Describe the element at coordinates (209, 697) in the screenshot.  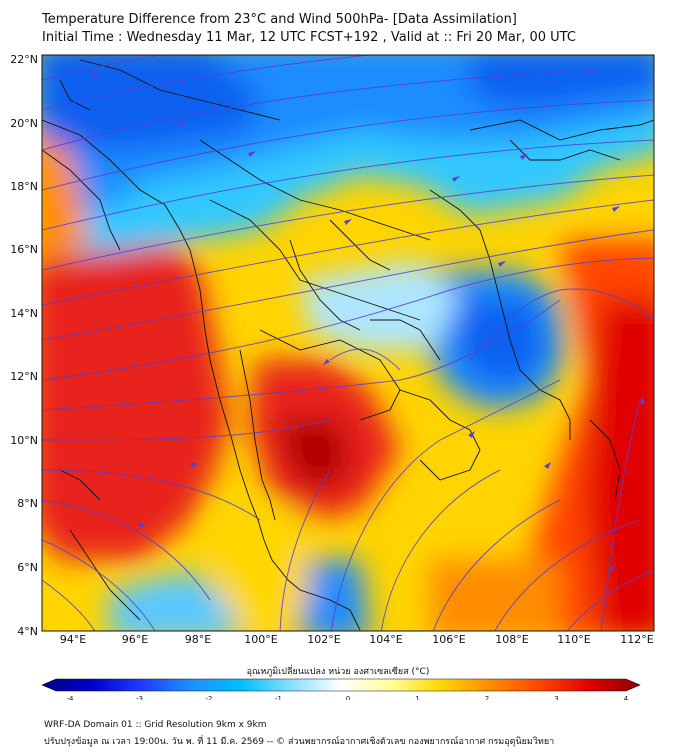
I see `colorbar-tick-label: -2` at that location.